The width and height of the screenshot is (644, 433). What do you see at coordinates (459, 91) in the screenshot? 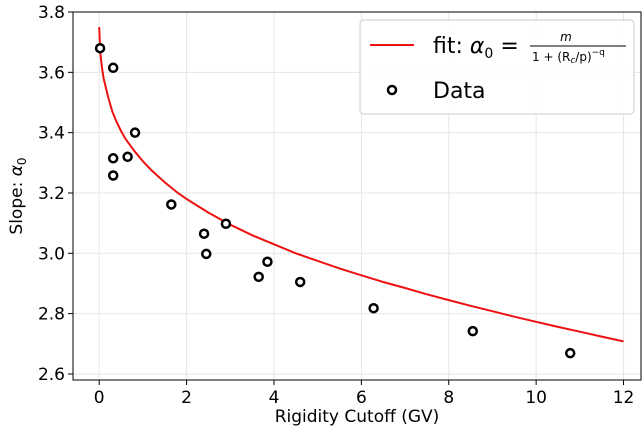
I see `legend-data-label: Data` at bounding box center [459, 91].